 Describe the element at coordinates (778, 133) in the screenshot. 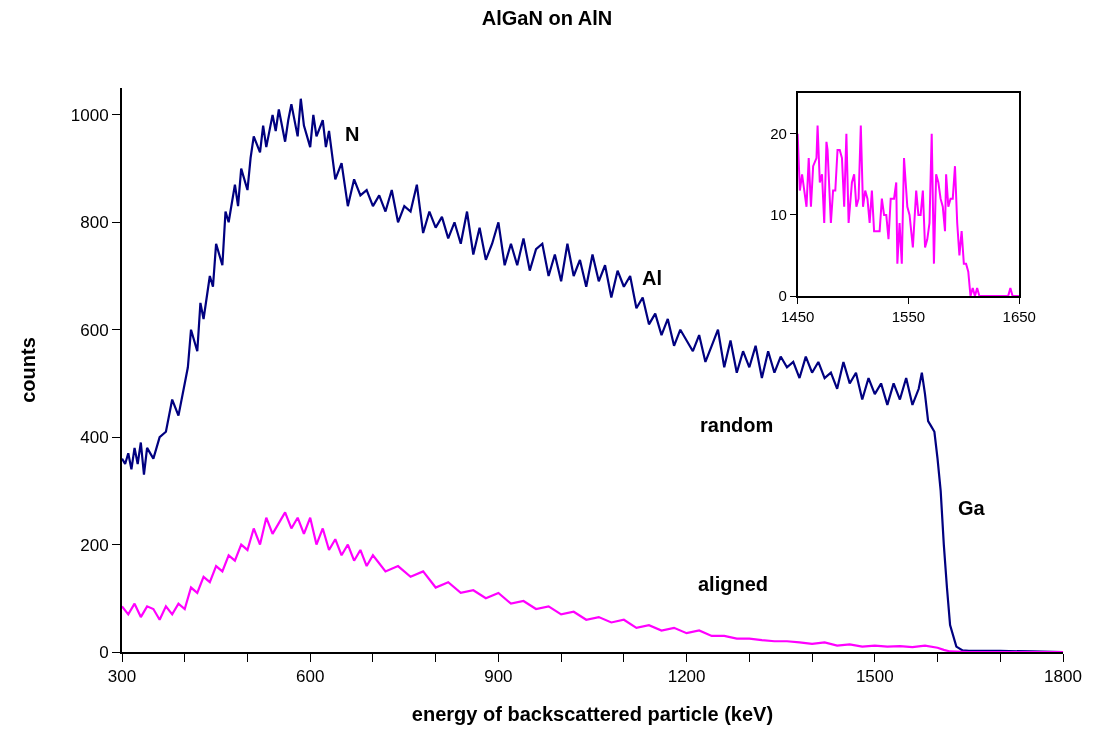

I see `y-tick-label: 20` at that location.